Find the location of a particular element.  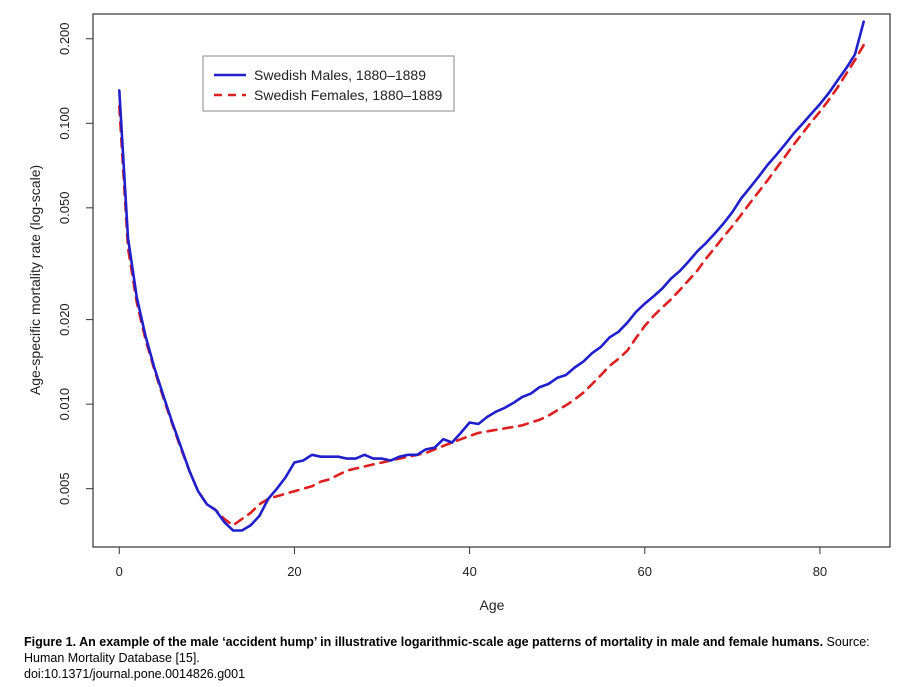

y-tick-label-2: 0.020 is located at coordinates (64, 319).